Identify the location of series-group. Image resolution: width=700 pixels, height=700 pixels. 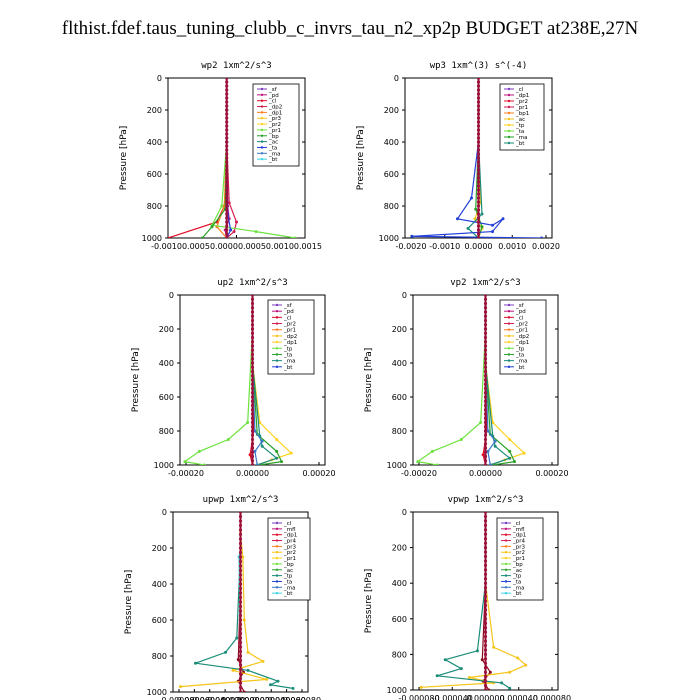
(238, 380).